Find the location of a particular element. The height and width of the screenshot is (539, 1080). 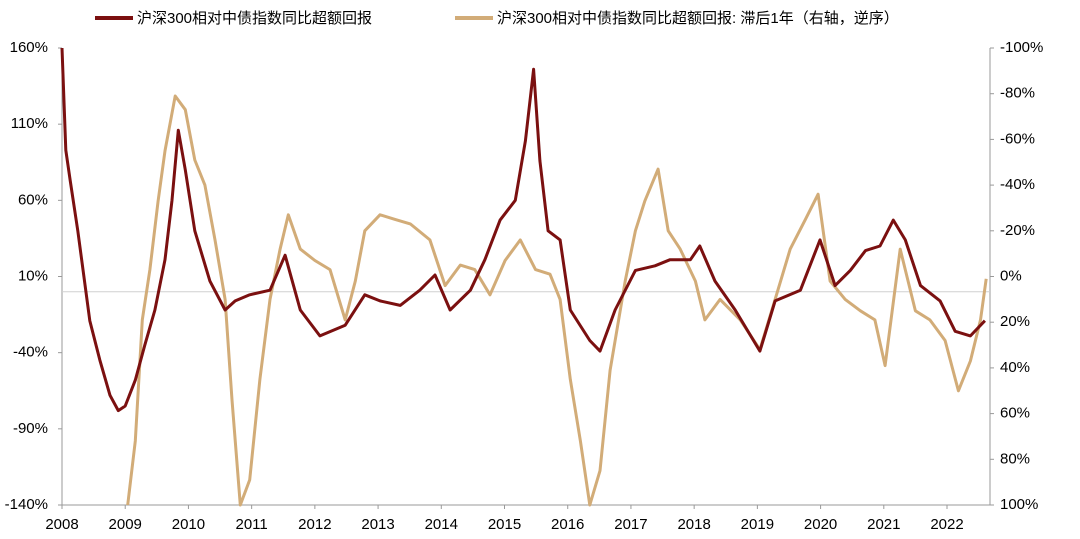

x-tick-label: 2013 is located at coordinates (377, 524).